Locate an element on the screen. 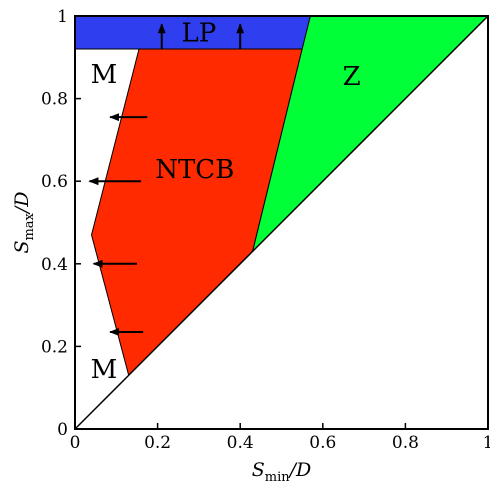 The image size is (490, 492). region-label-z: Z is located at coordinates (352, 77).